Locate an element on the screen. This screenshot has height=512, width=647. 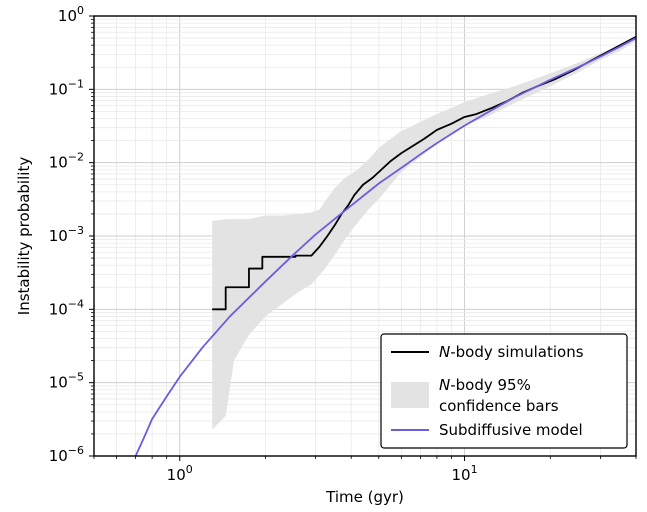
legend-entry-nbody: N-body simulations is located at coordinates (487, 352).